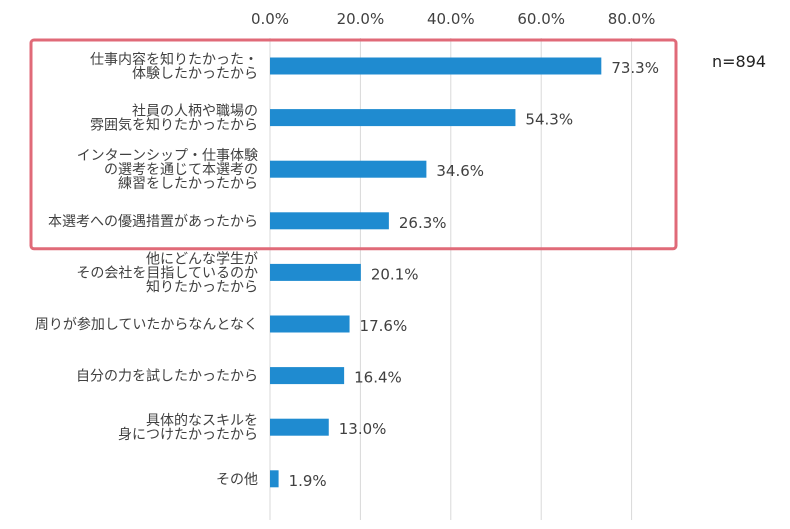  Describe the element at coordinates (270, 19) in the screenshot. I see `x-tick-label: 0.0%` at that location.